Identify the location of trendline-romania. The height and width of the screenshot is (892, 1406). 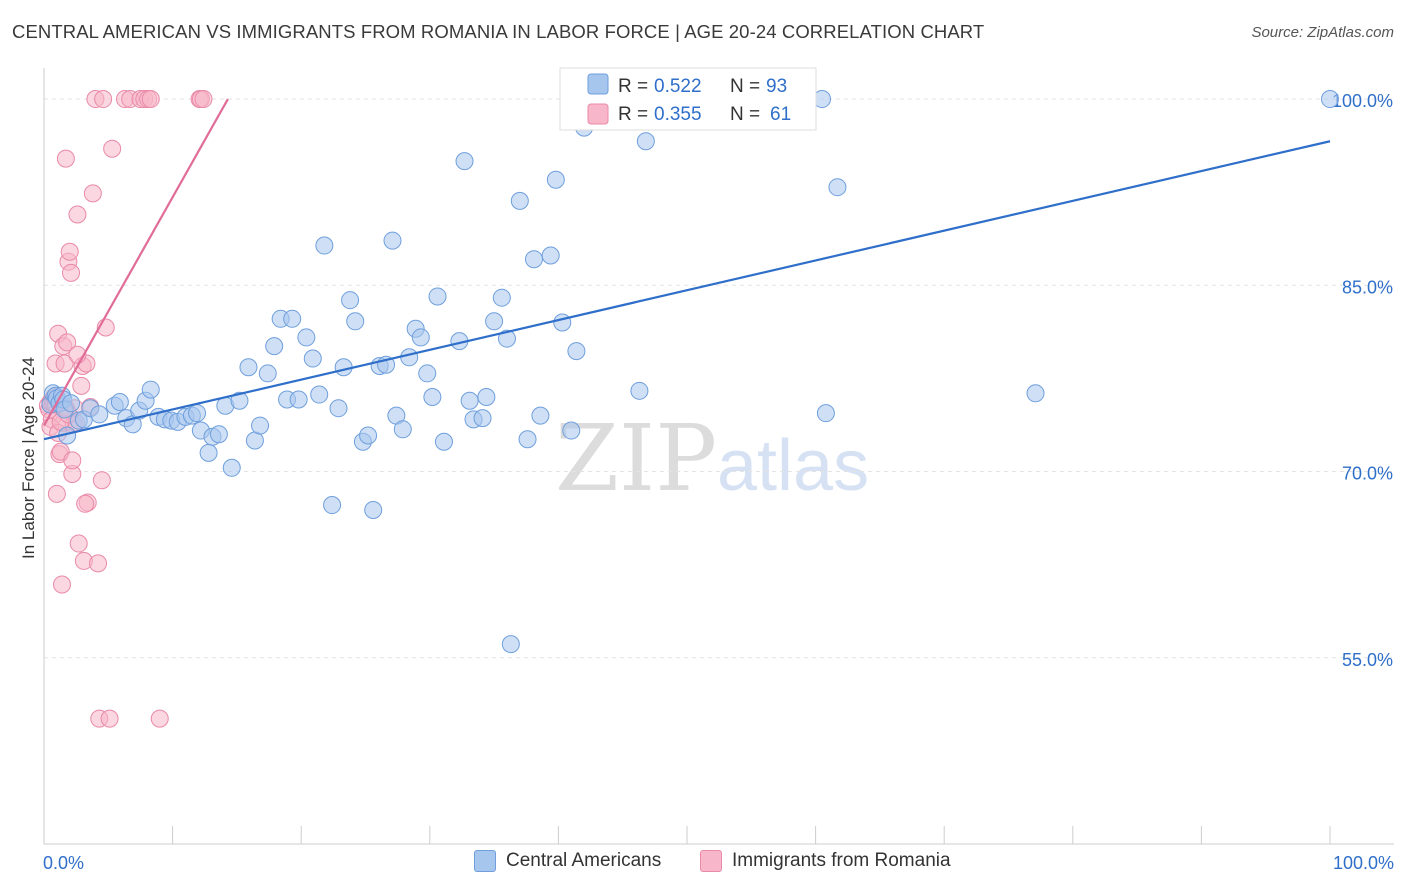
(136, 262).